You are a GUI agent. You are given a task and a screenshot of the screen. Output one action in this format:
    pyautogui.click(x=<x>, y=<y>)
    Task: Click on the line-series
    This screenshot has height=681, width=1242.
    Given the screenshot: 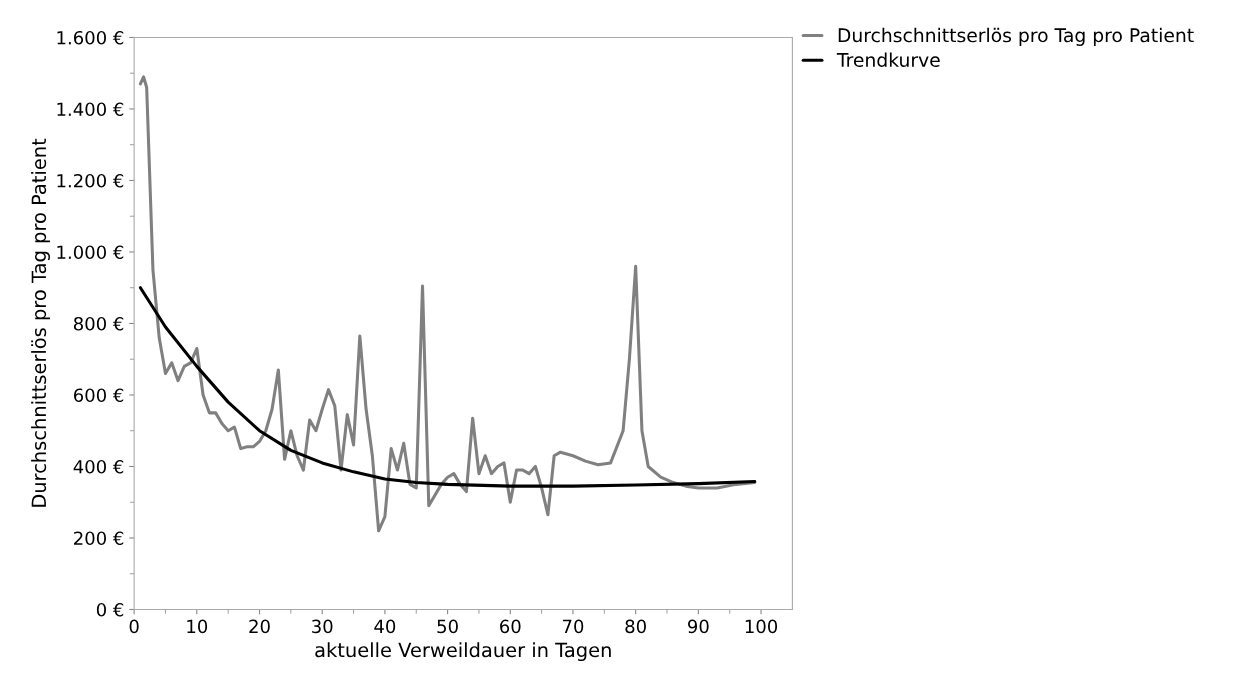 What is the action you would take?
    pyautogui.click(x=447, y=387)
    